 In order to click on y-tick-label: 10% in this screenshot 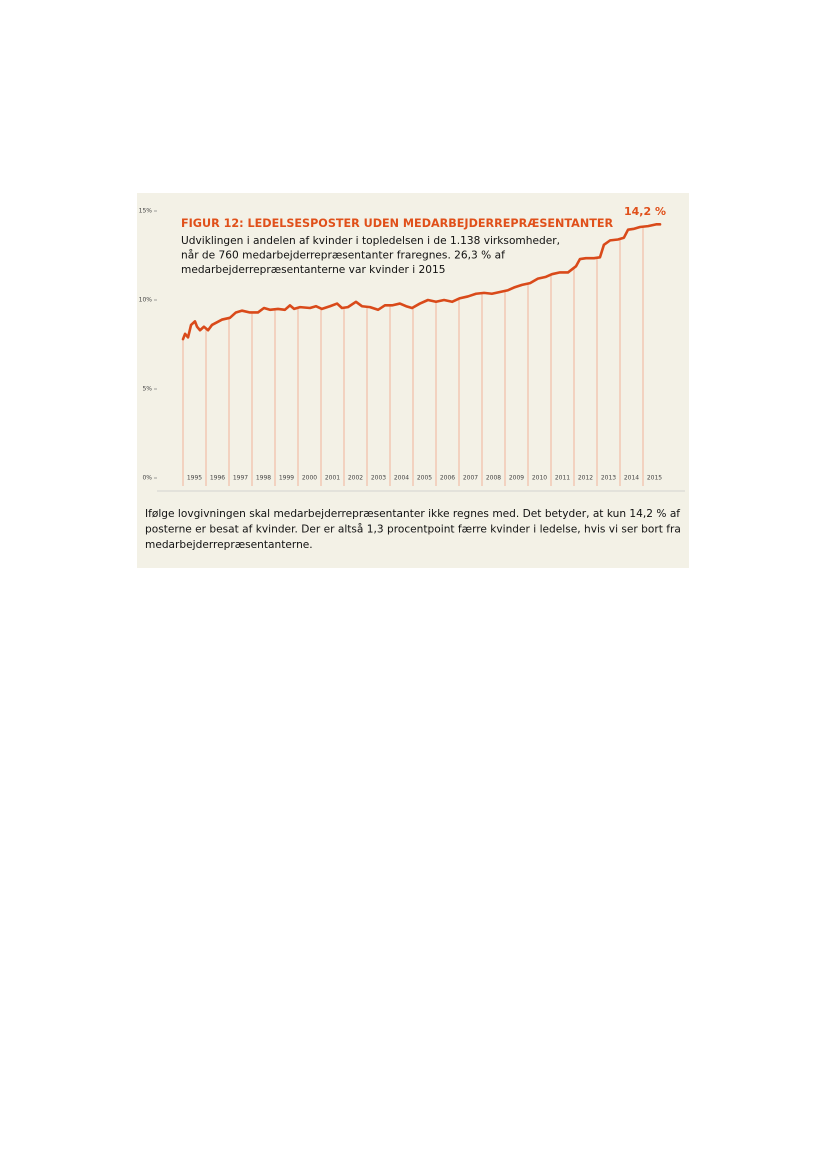, I will do `click(146, 300)`.